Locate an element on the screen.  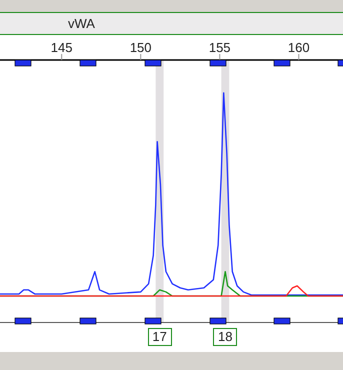
band-label: 18 is located at coordinates (225, 337).